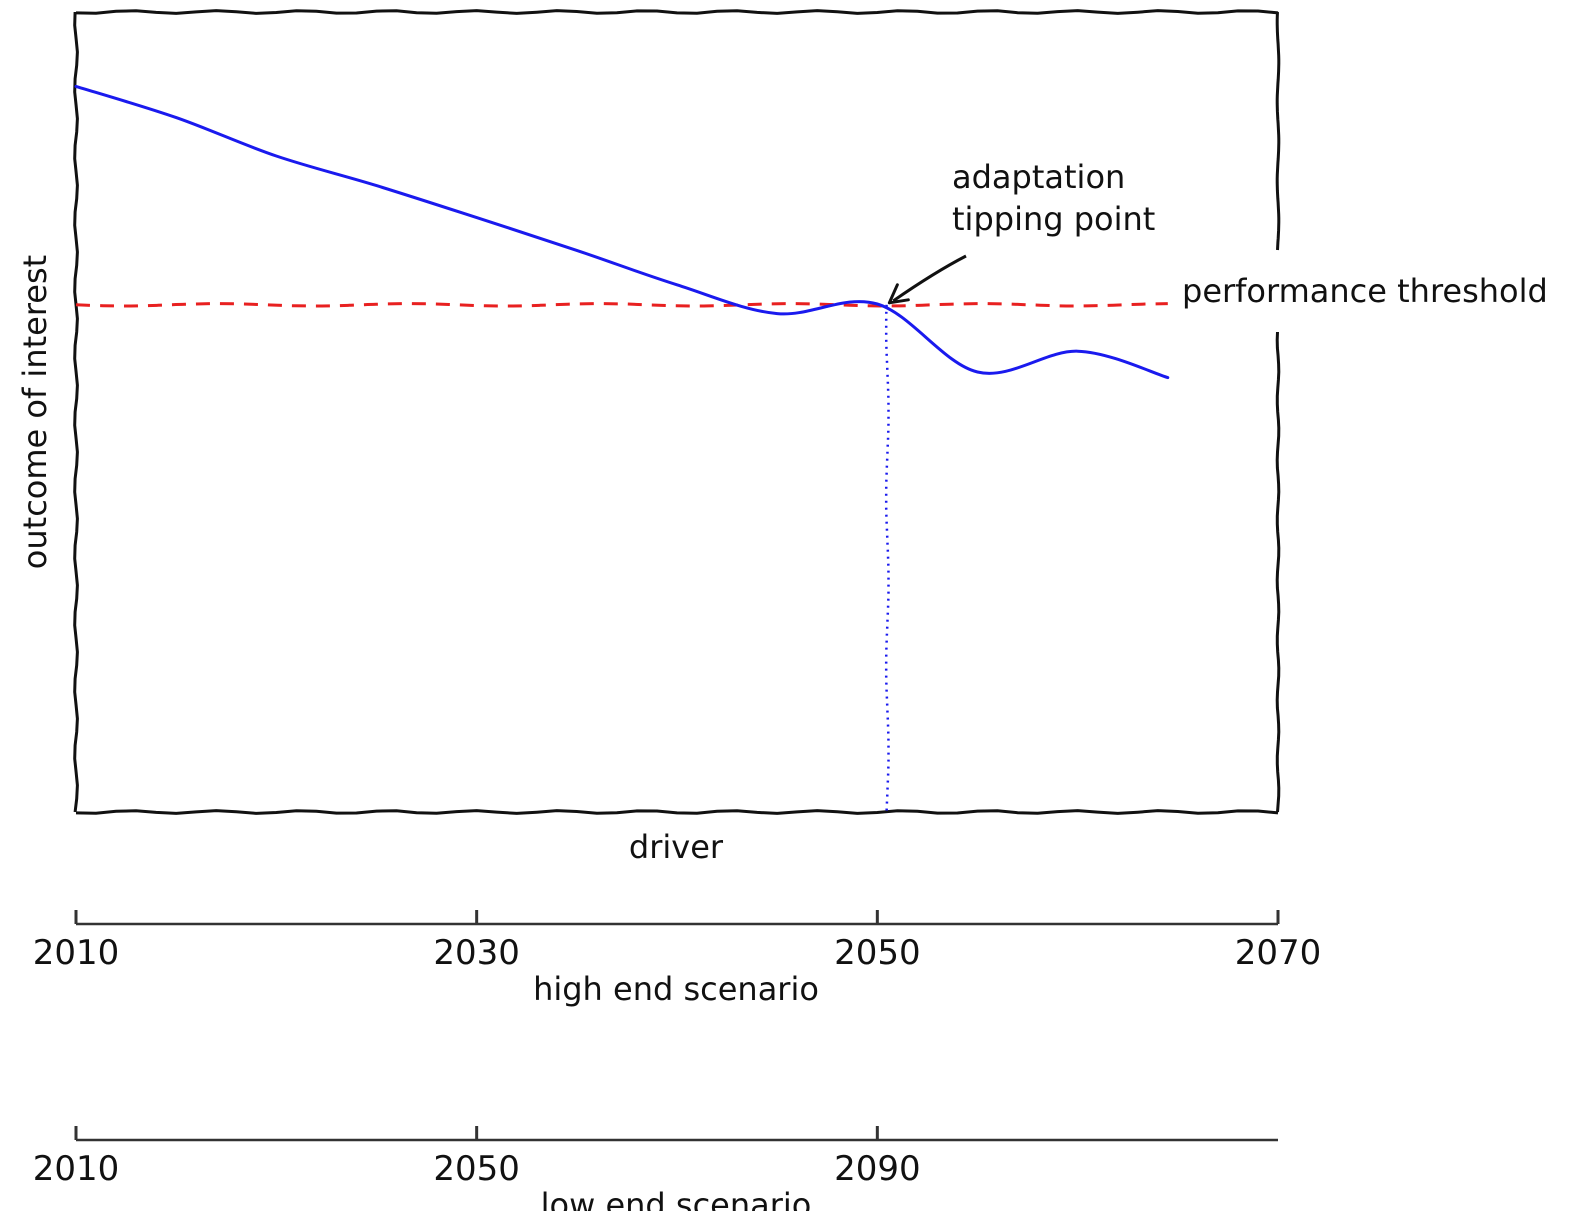  What do you see at coordinates (677, 812) in the screenshot?
I see `frame-bottom` at bounding box center [677, 812].